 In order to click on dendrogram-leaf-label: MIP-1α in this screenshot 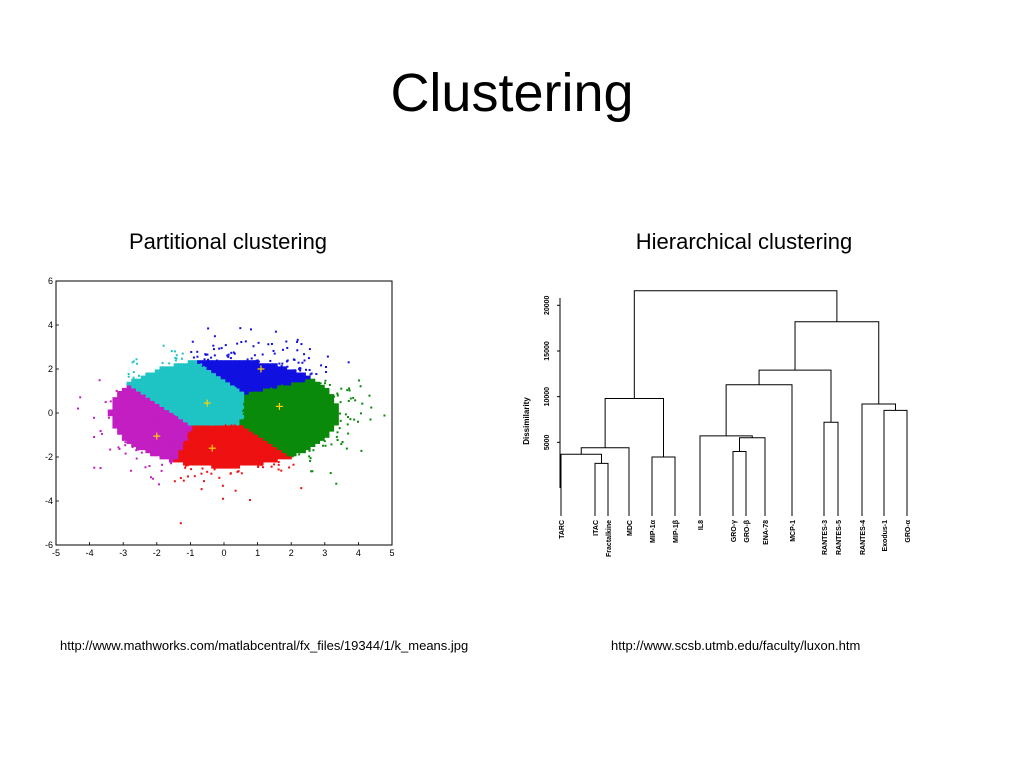, I will do `click(653, 531)`.